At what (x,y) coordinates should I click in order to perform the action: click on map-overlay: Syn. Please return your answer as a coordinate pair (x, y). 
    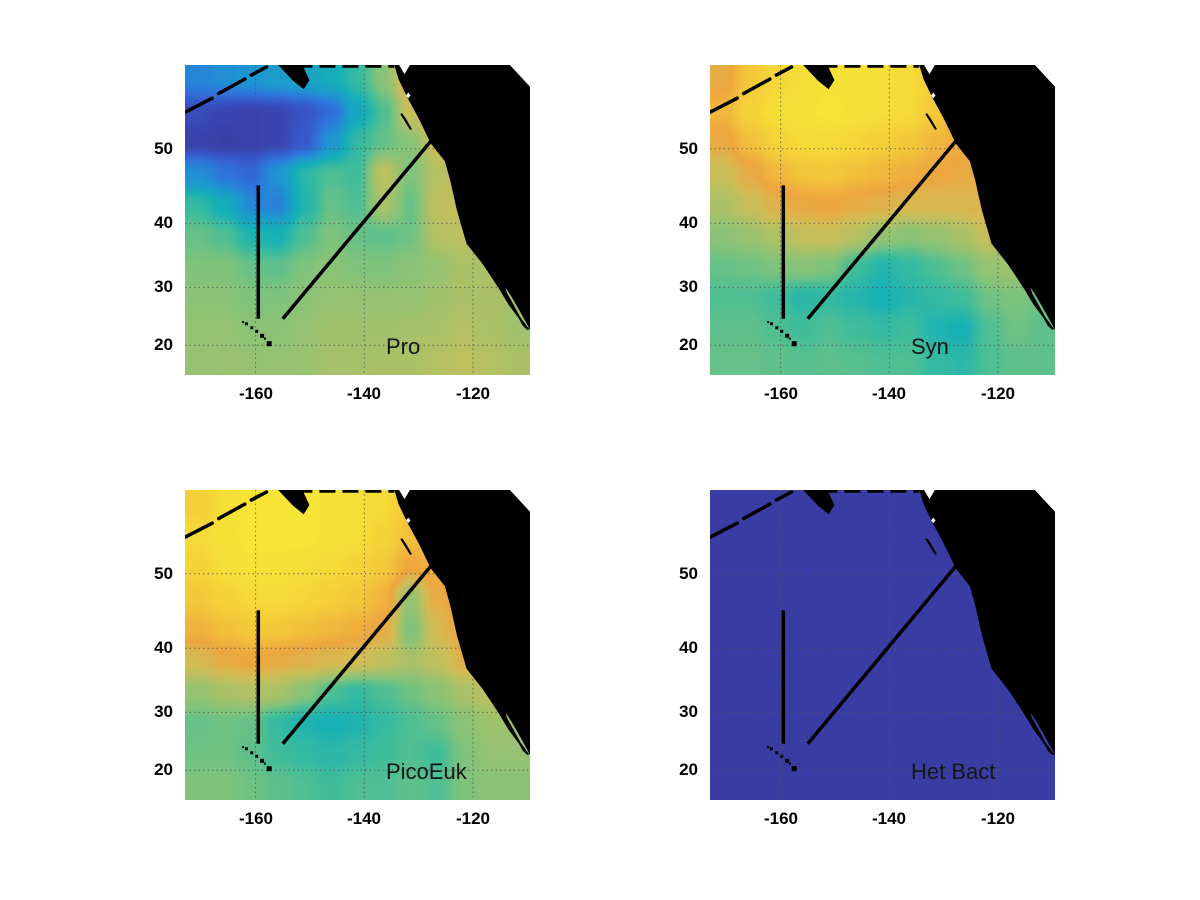
    Looking at the image, I should click on (882, 220).